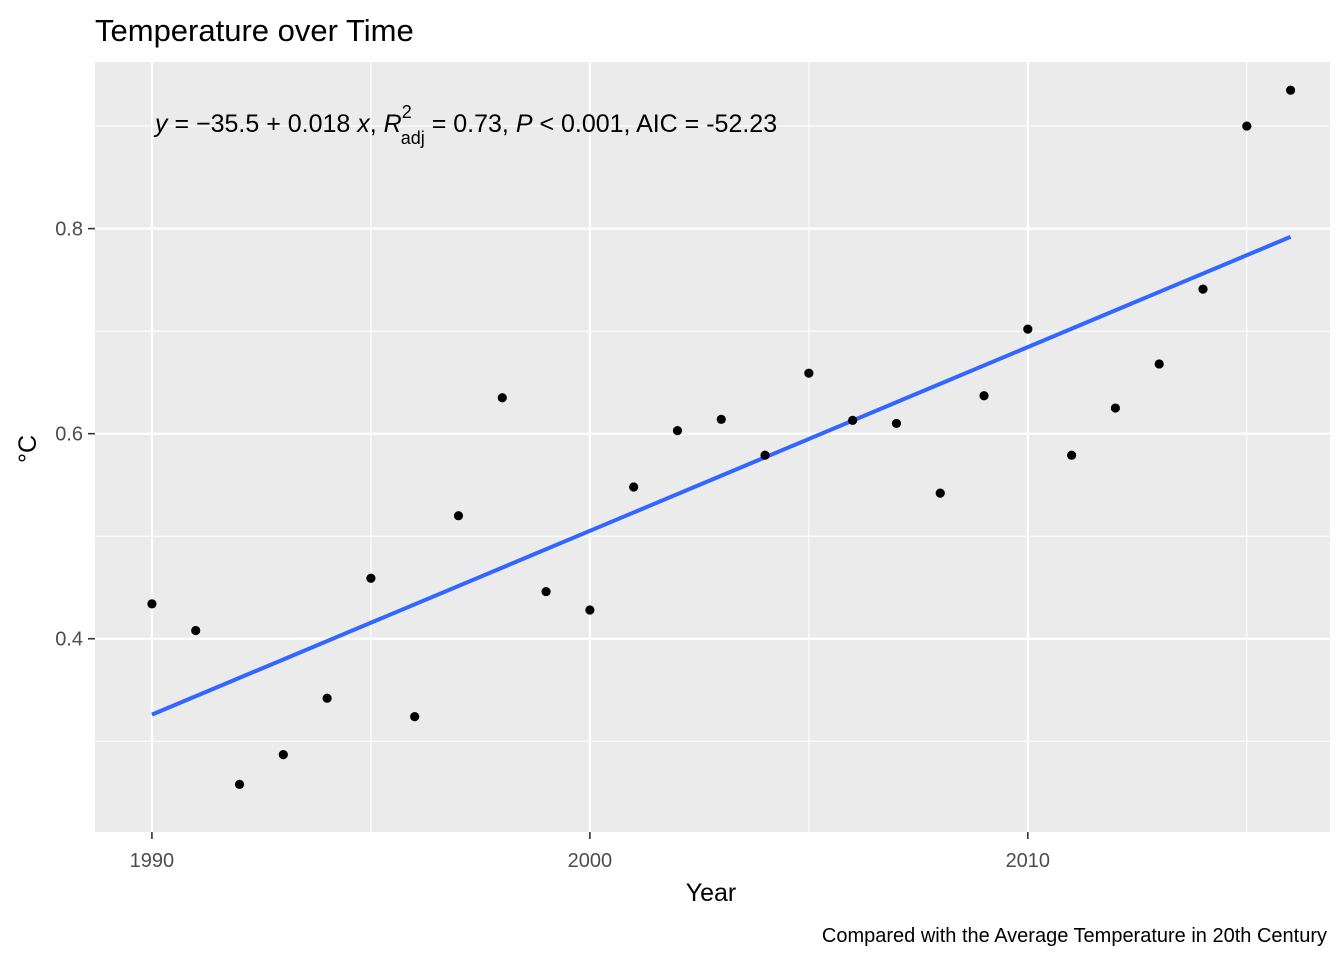 This screenshot has height=965, width=1344. Describe the element at coordinates (407, 112) in the screenshot. I see `annotation-r-superscript: 2` at that location.